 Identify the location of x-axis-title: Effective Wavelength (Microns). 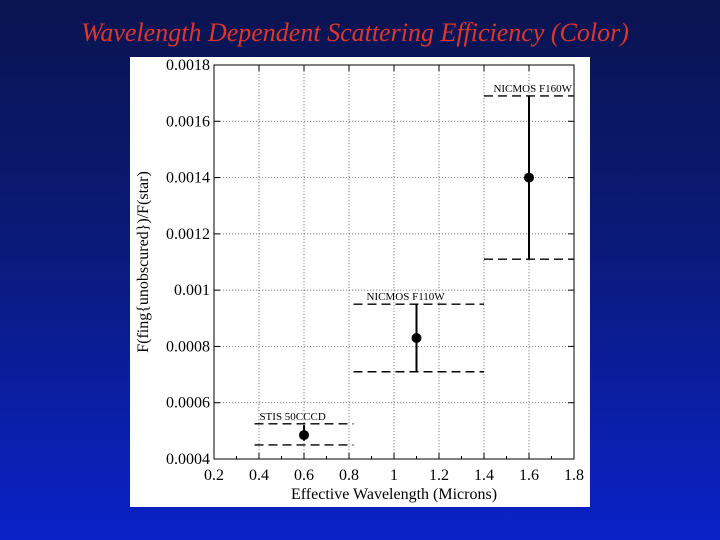
(394, 494).